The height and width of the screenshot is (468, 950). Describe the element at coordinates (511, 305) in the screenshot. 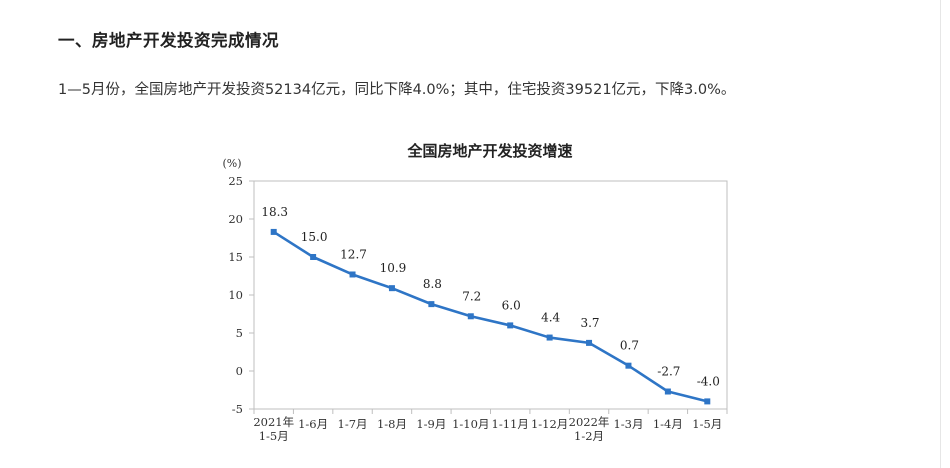

I see `data-label: 6.0` at that location.